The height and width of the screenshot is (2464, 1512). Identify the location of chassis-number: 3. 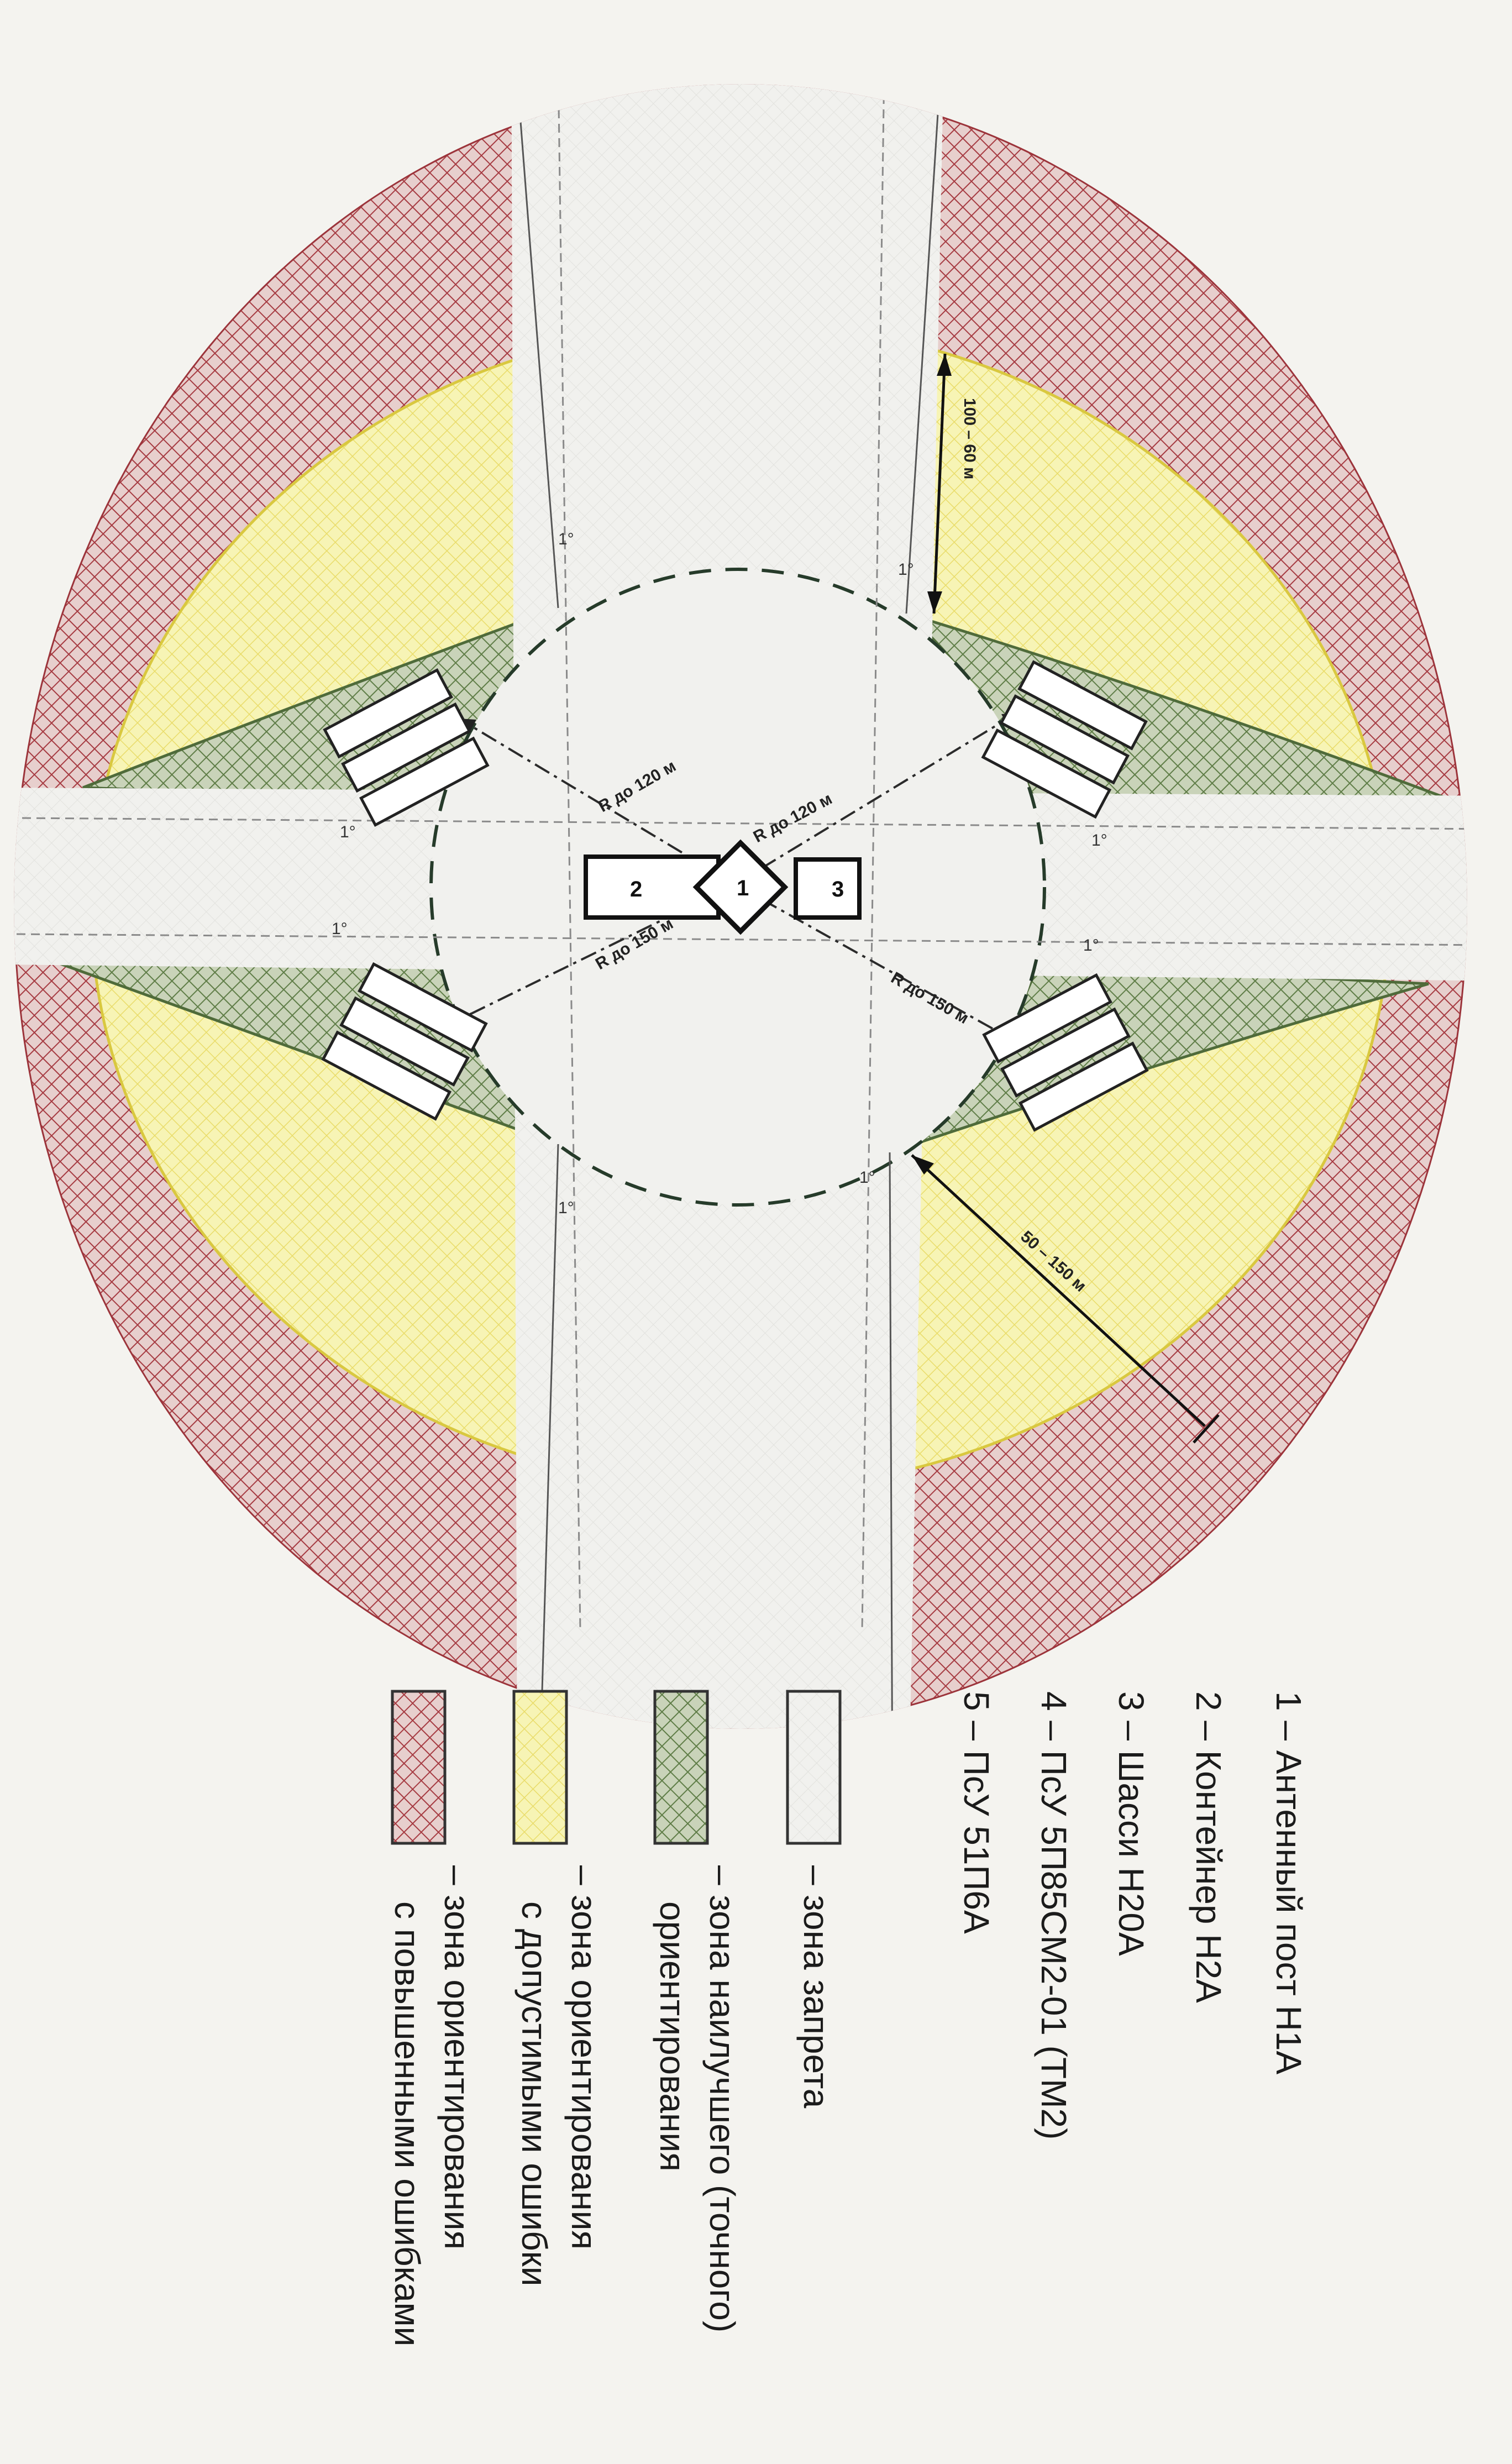
(838, 889).